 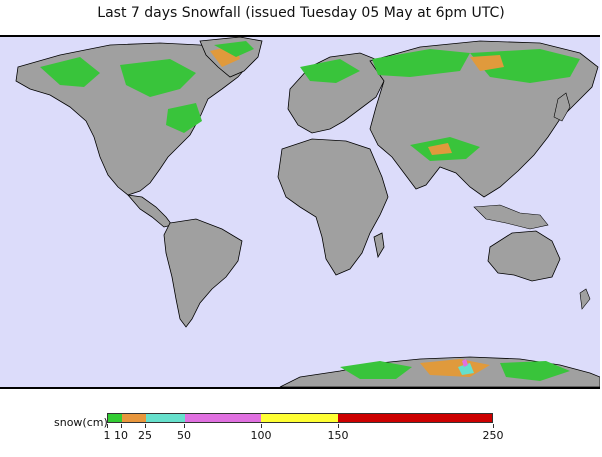 I want to click on legend-tick-label: 25, so click(x=145, y=435).